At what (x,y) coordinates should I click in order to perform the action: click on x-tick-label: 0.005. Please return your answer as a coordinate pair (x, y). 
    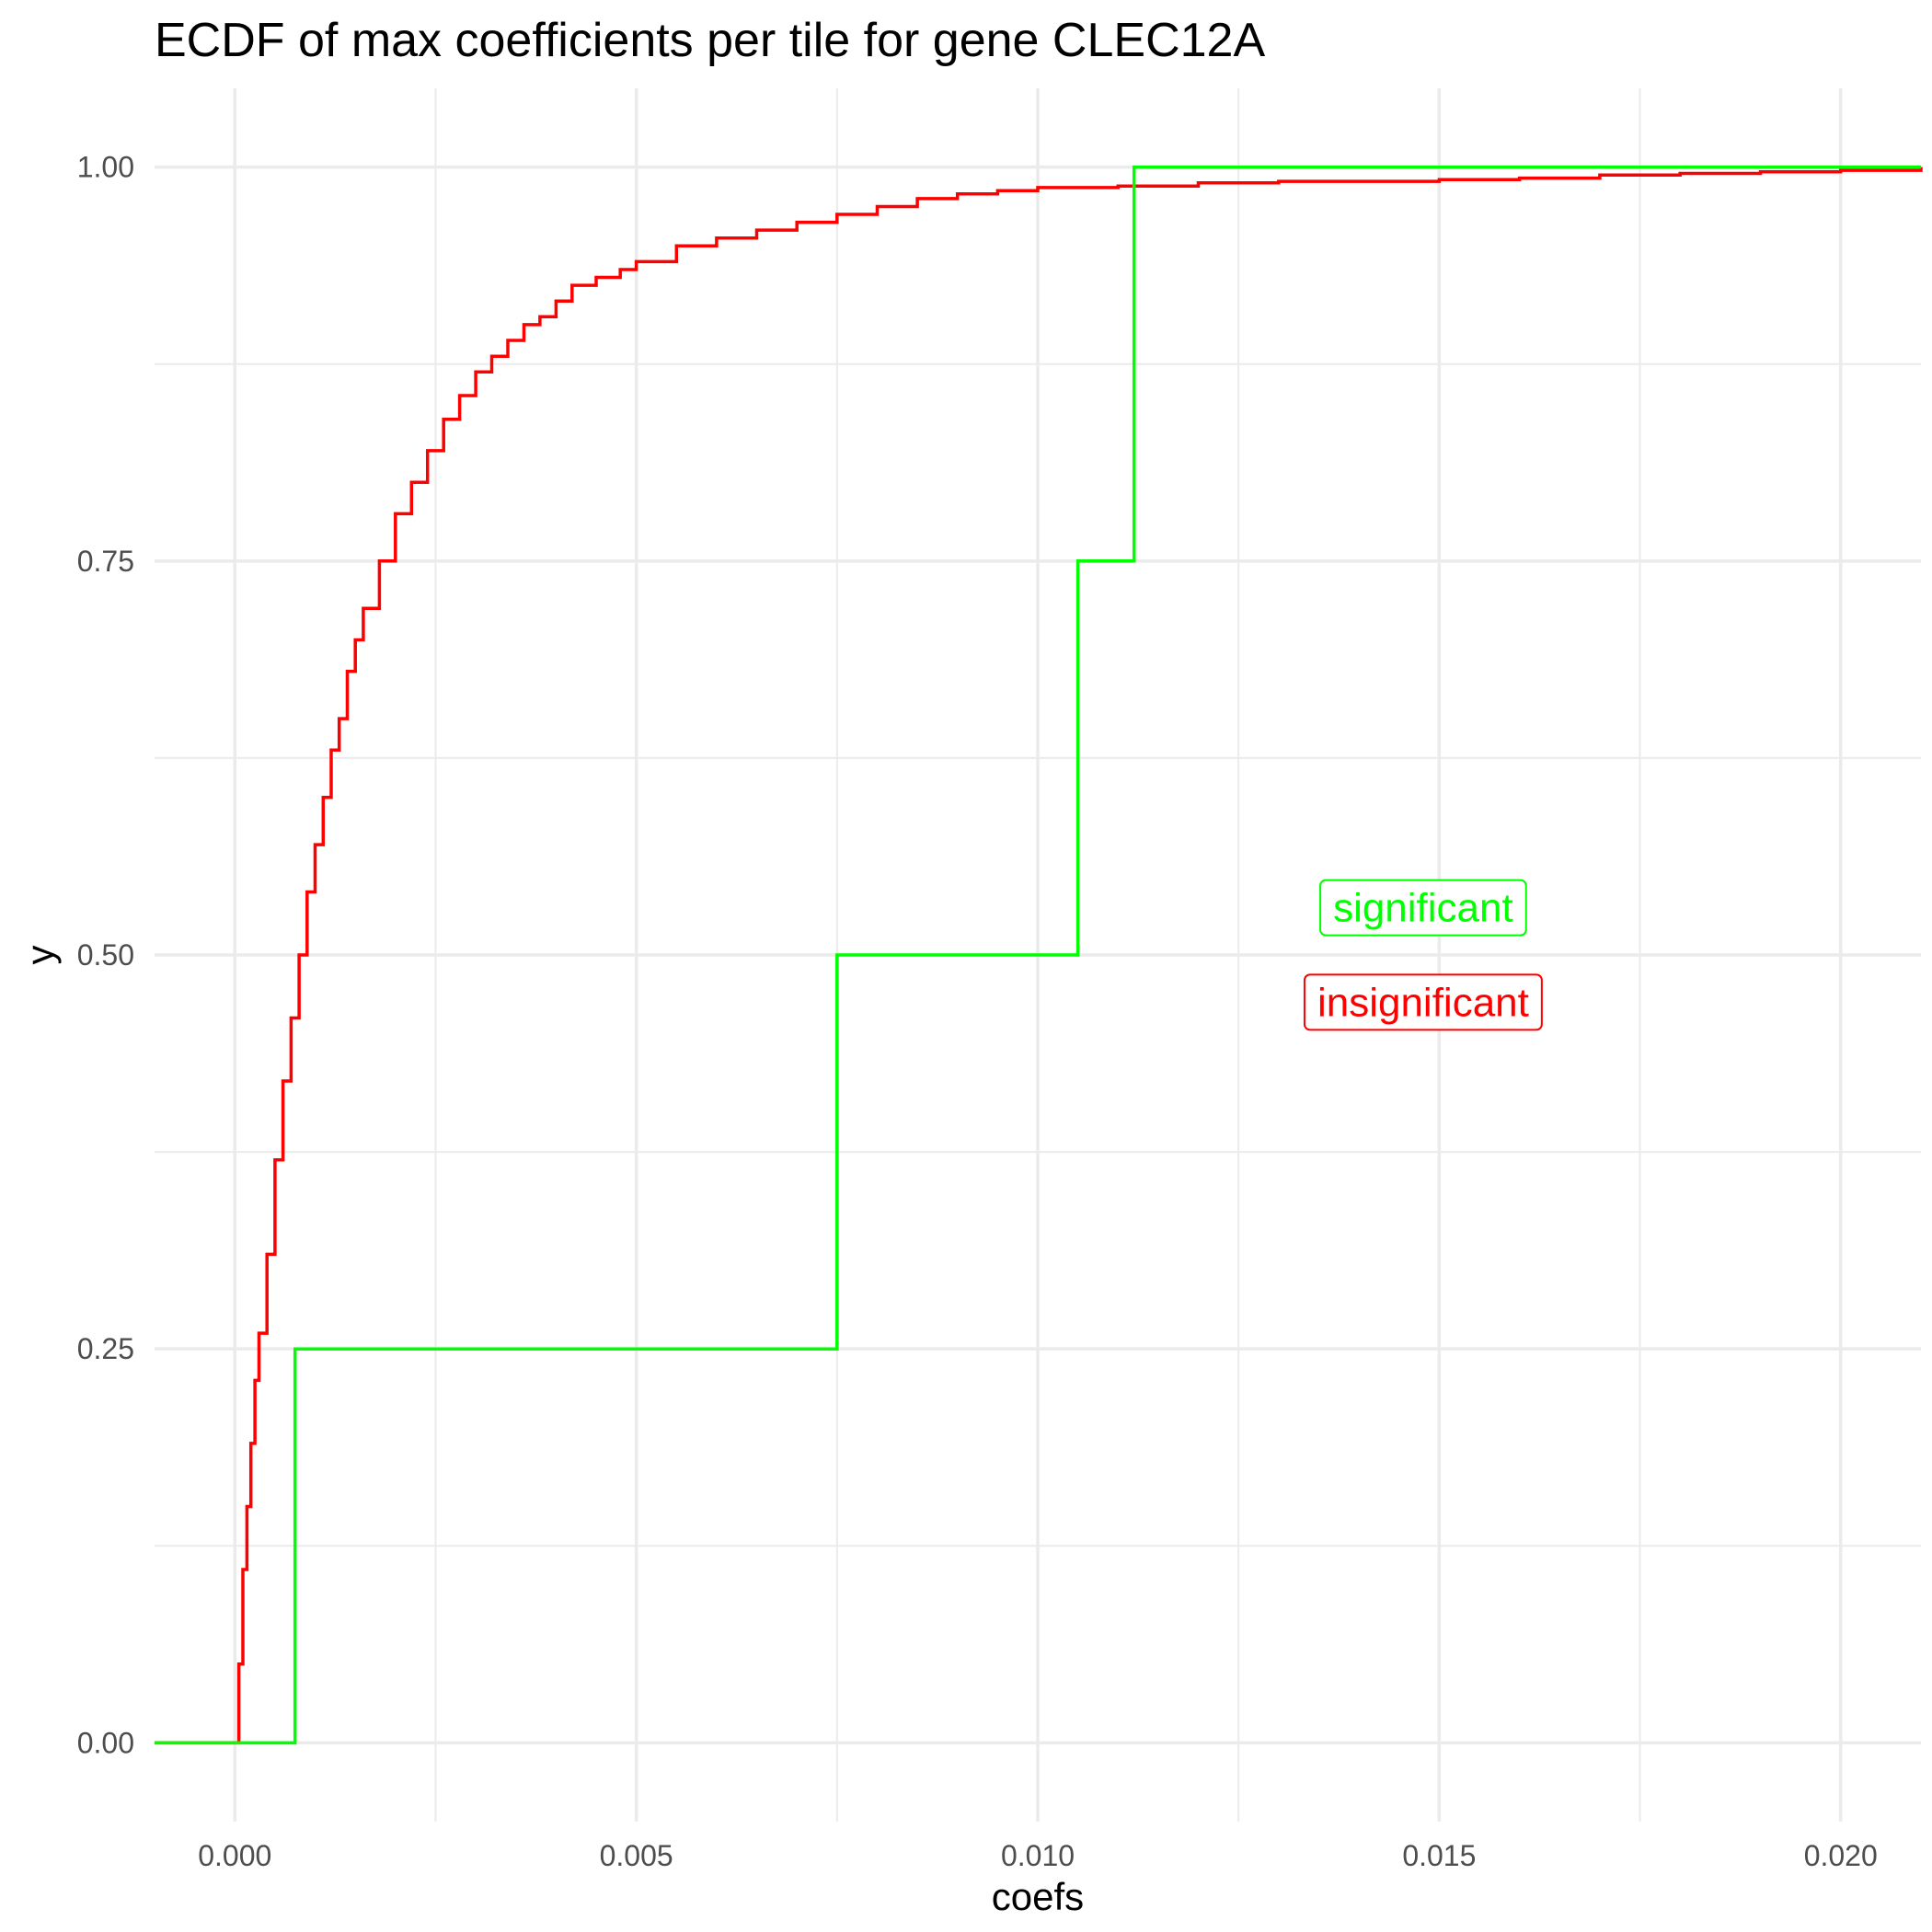
    Looking at the image, I should click on (636, 1855).